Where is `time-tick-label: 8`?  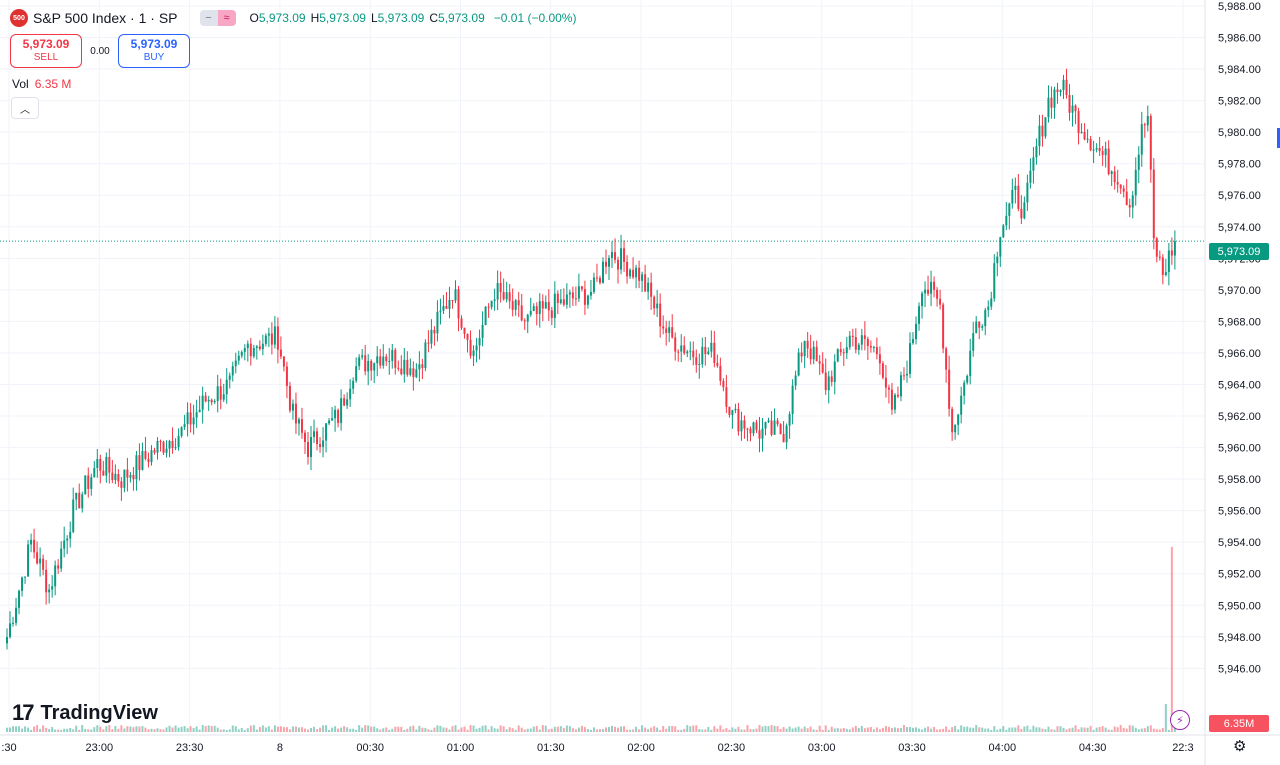 time-tick-label: 8 is located at coordinates (280, 748).